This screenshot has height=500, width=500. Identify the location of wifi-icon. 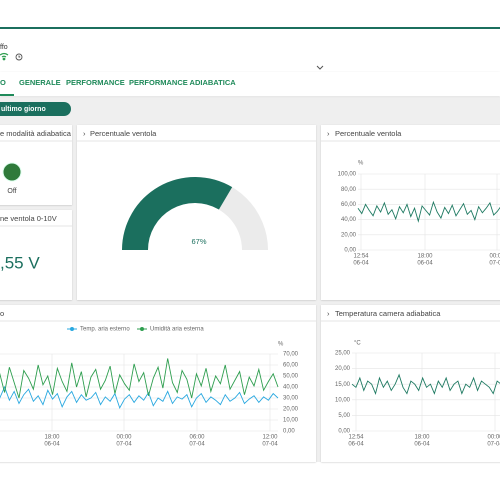
(4, 56).